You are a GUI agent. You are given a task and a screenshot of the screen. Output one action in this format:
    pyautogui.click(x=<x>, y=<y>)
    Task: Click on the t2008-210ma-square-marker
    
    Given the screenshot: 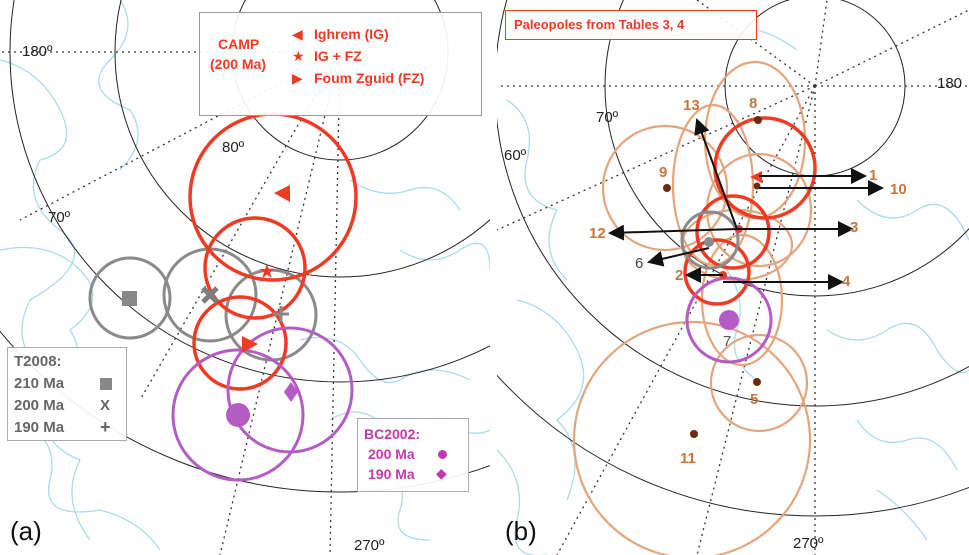 What is the action you would take?
    pyautogui.click(x=129, y=298)
    